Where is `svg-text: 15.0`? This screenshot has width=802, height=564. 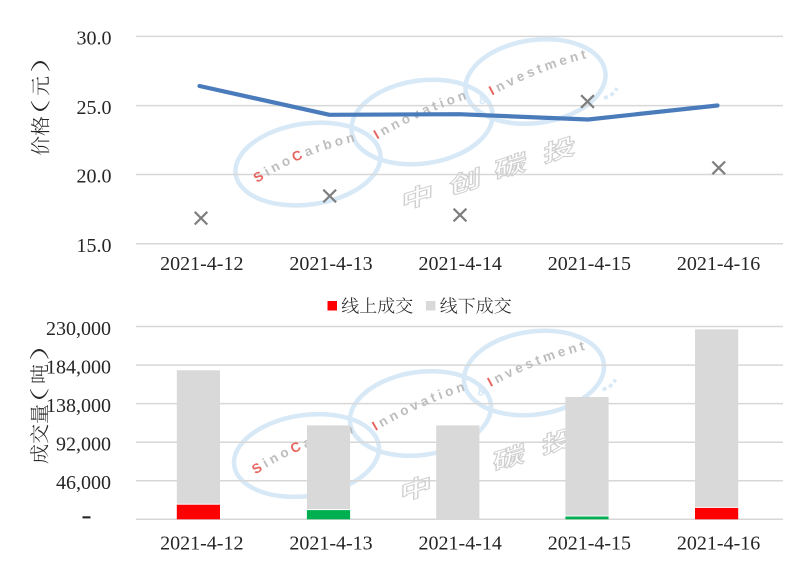
svg-text: 15.0 is located at coordinates (94, 246).